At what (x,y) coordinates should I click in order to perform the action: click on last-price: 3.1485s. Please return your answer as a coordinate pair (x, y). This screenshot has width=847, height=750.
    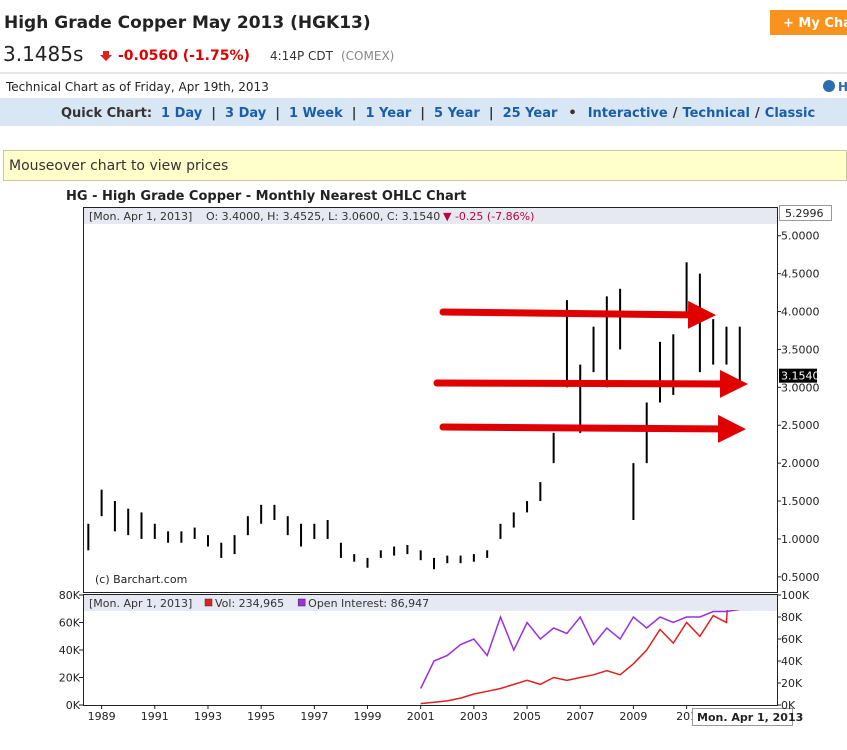
    Looking at the image, I should click on (43, 54).